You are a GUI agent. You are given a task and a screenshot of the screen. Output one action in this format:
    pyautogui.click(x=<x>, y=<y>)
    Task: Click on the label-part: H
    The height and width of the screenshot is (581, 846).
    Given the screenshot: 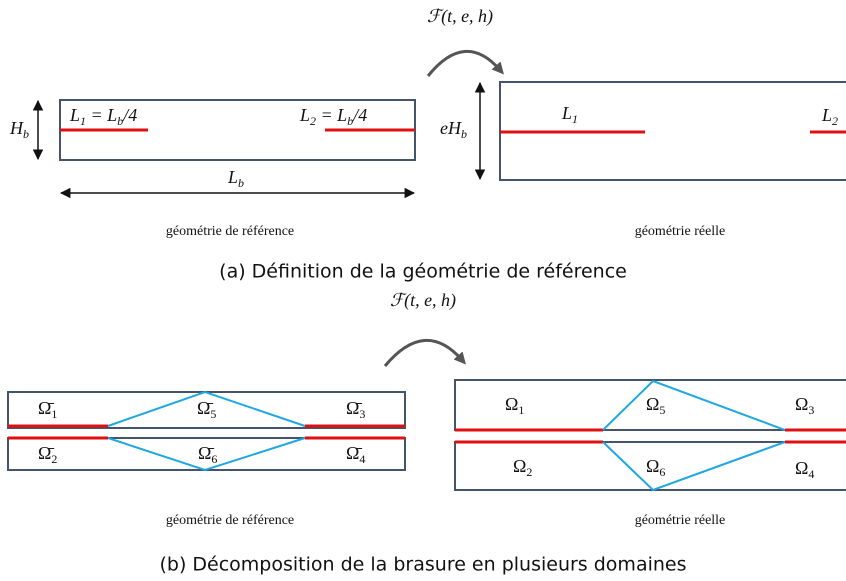 What is the action you would take?
    pyautogui.click(x=16, y=128)
    